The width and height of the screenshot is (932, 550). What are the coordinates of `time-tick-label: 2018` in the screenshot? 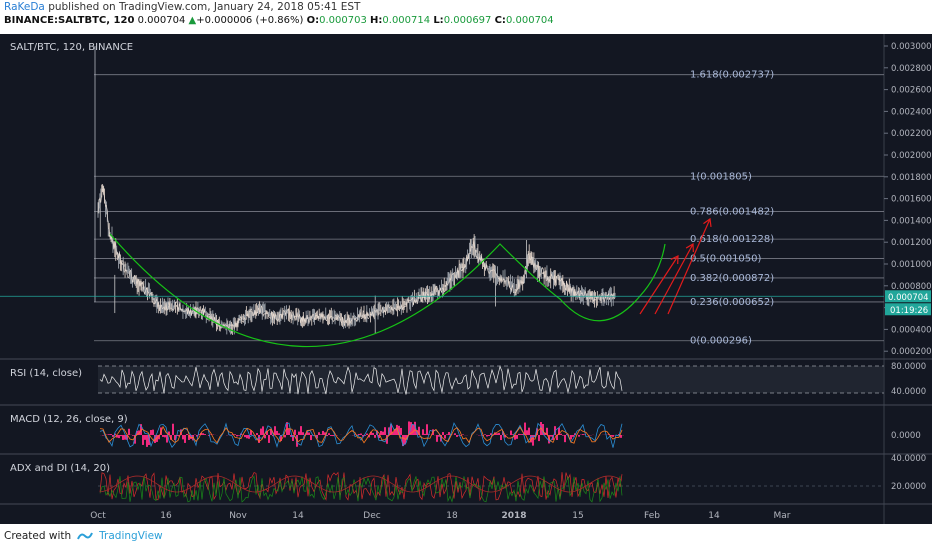 It's located at (513, 516).